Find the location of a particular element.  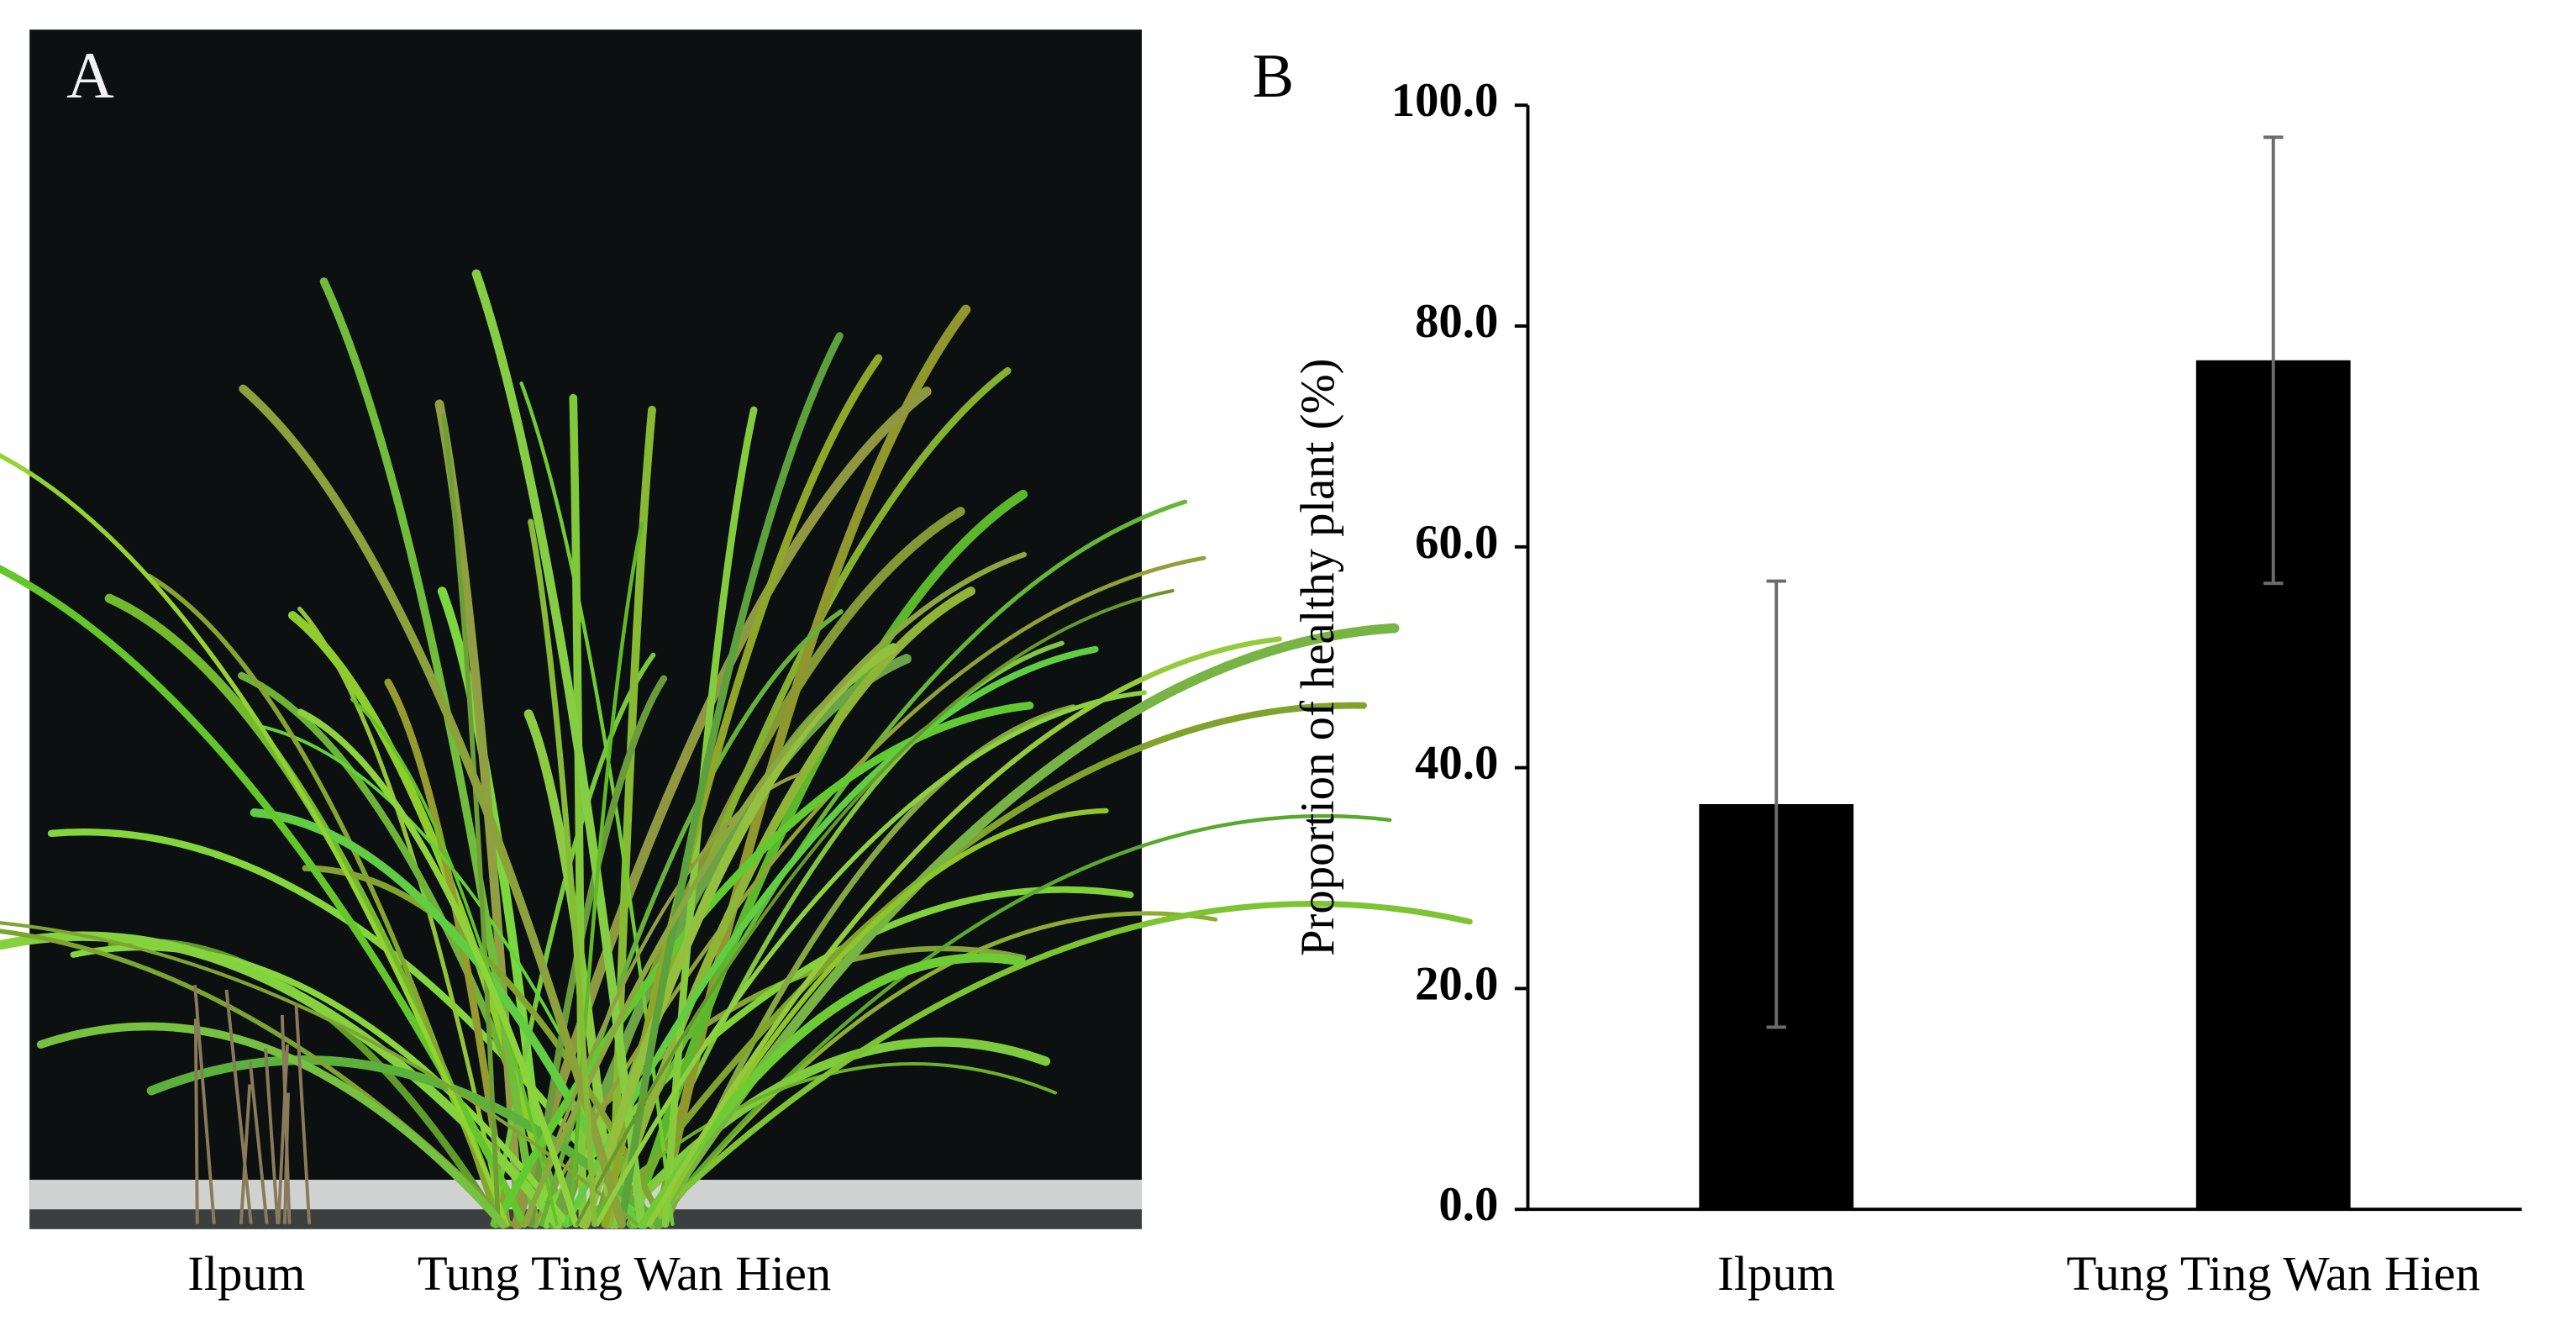

x-tick-label: Tung Ting Wan Hien is located at coordinates (2273, 1273).